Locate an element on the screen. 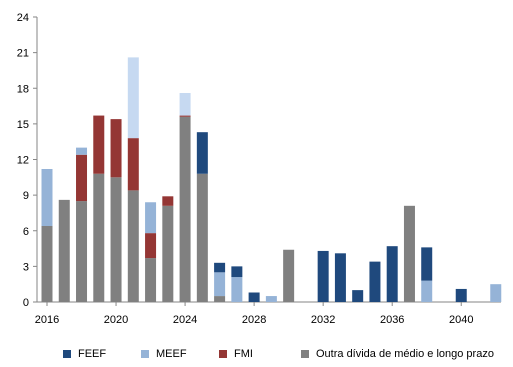 This screenshot has height=367, width=513. legend-swatch-outra is located at coordinates (305, 354).